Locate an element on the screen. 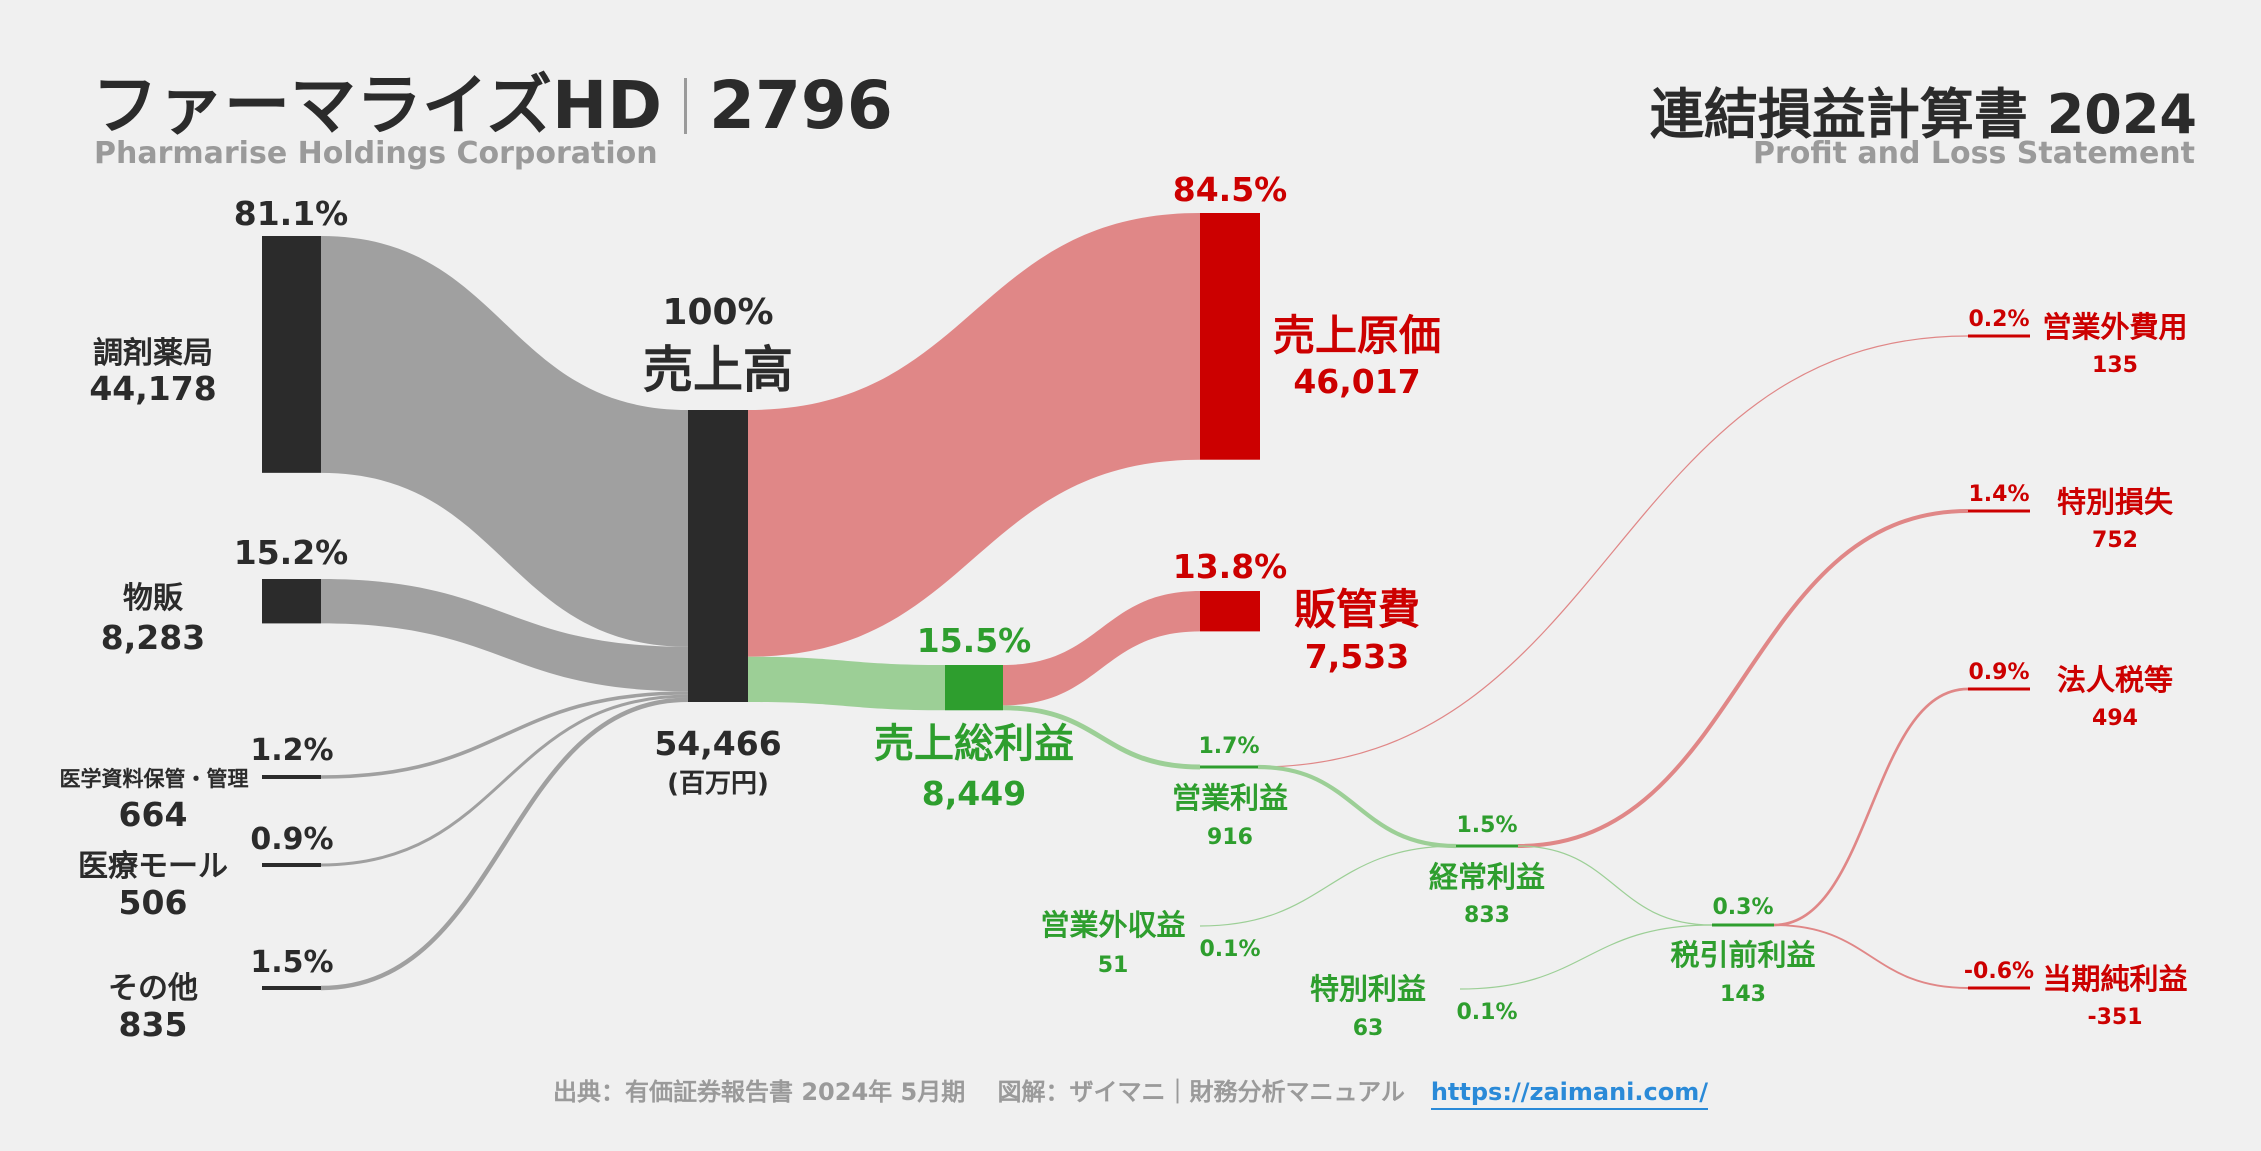 The height and width of the screenshot is (1151, 2261). label-cogs: 売上原価 is located at coordinates (1357, 335).